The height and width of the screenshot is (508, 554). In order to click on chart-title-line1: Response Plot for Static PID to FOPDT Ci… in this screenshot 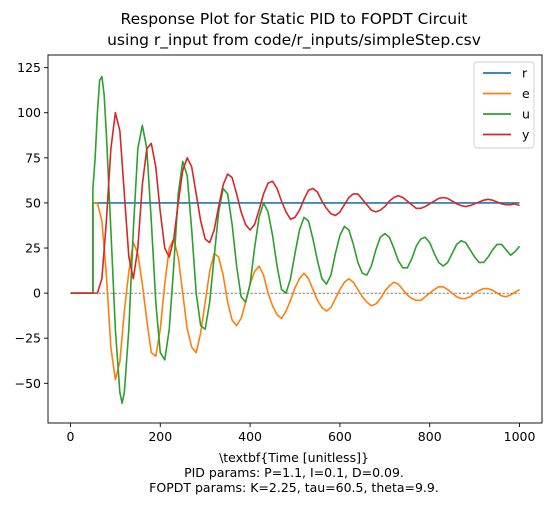, I will do `click(294, 19)`.